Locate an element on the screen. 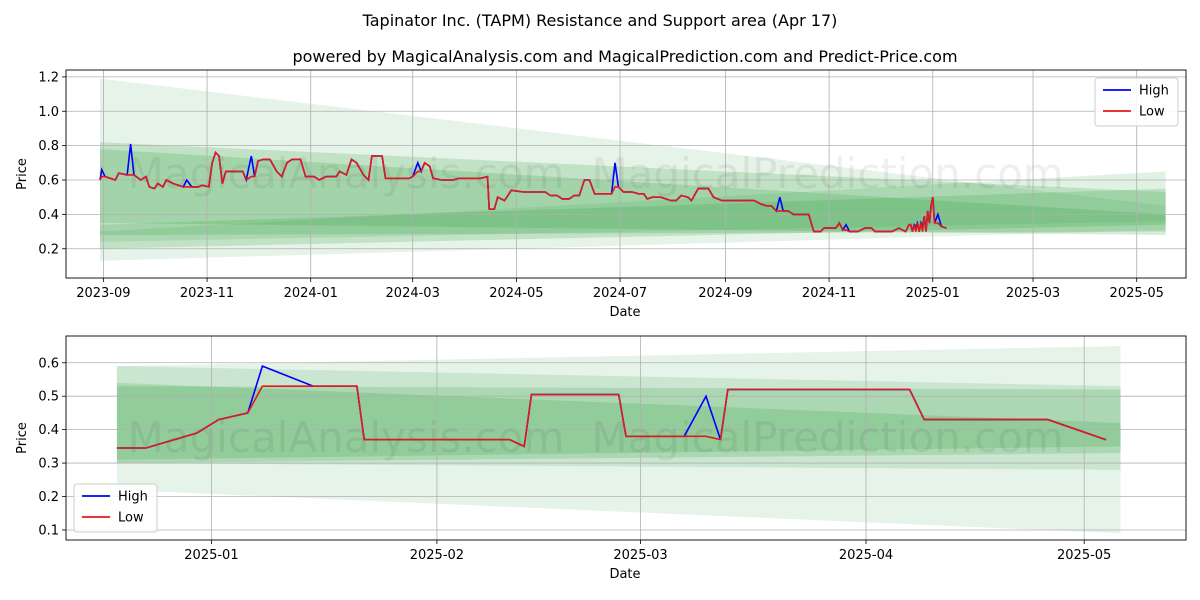  x-tick-label: 2024-03 is located at coordinates (413, 293).